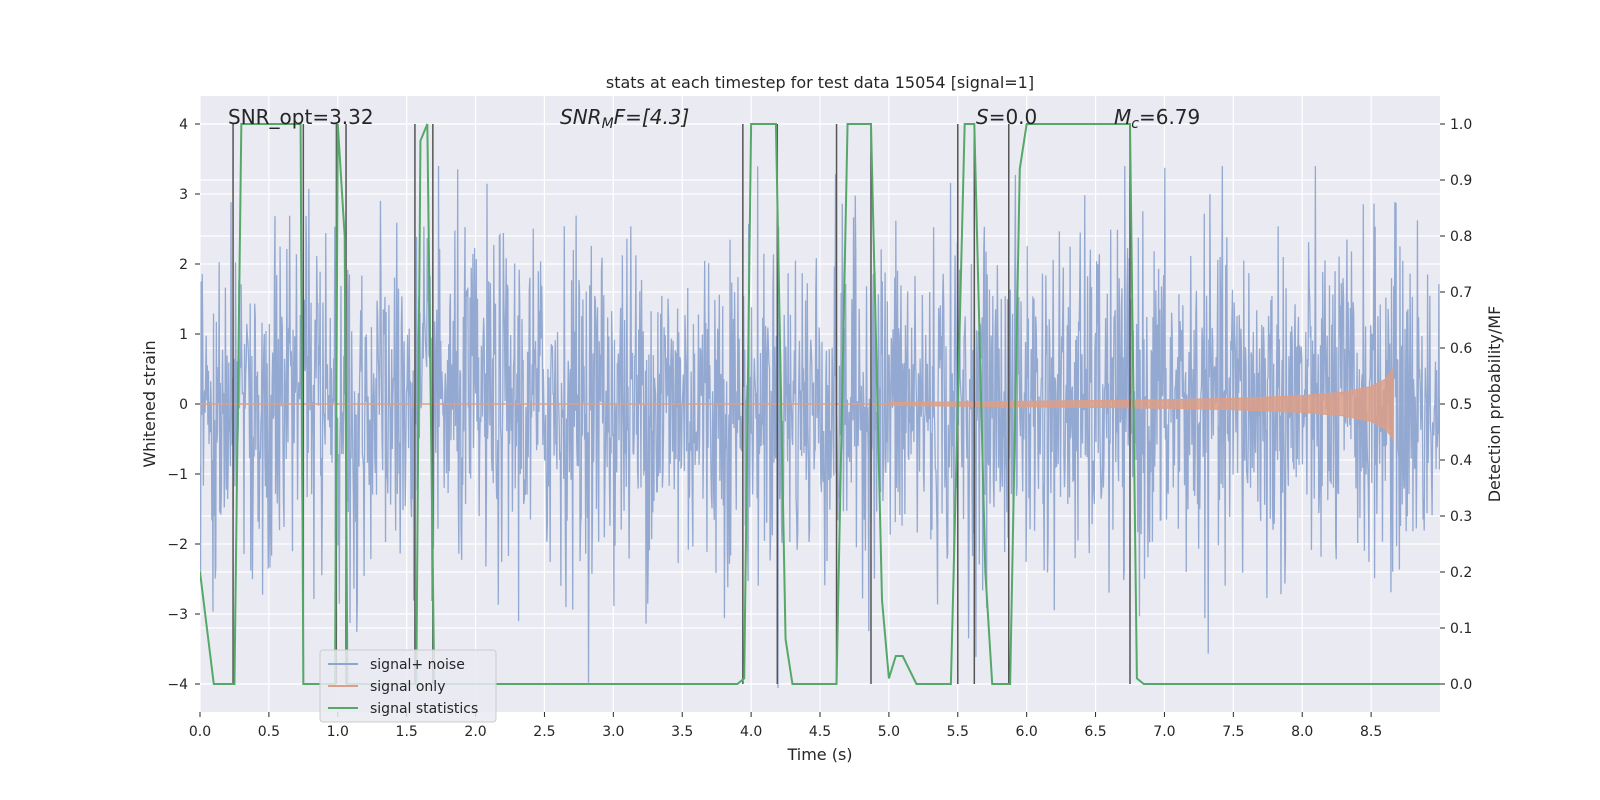 The width and height of the screenshot is (1600, 800). What do you see at coordinates (608, 124) in the screenshot?
I see `snr-mf-sub: M` at bounding box center [608, 124].